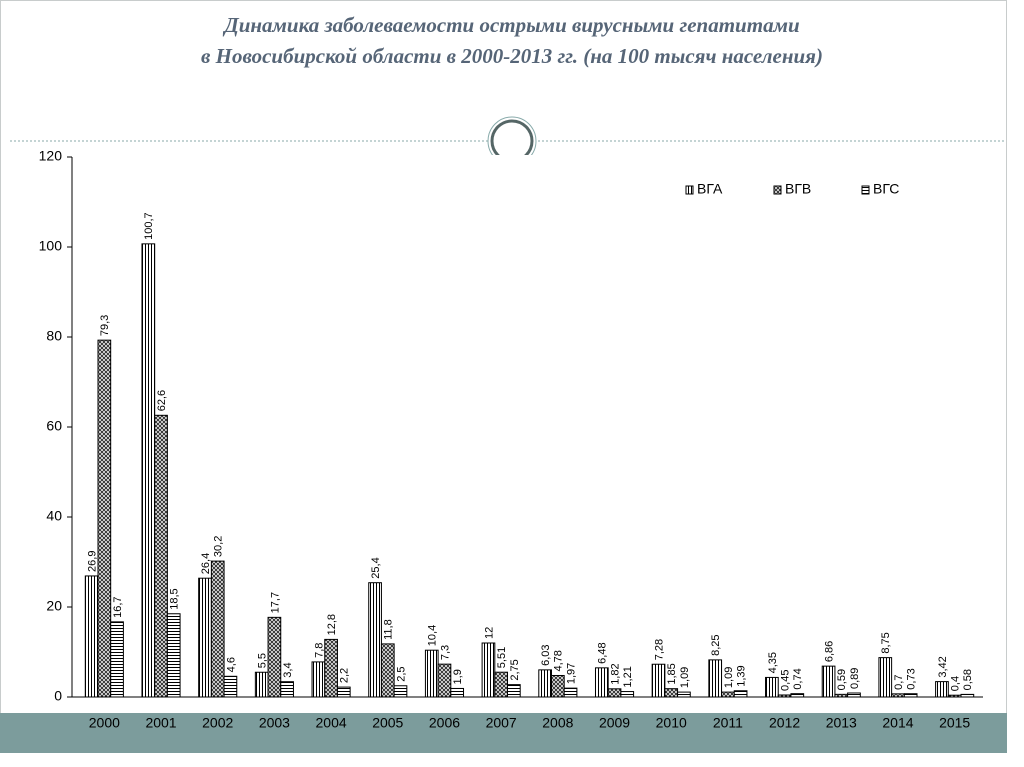 Image resolution: width=1024 pixels, height=767 pixels. I want to click on value-label: 5,51, so click(502, 657).